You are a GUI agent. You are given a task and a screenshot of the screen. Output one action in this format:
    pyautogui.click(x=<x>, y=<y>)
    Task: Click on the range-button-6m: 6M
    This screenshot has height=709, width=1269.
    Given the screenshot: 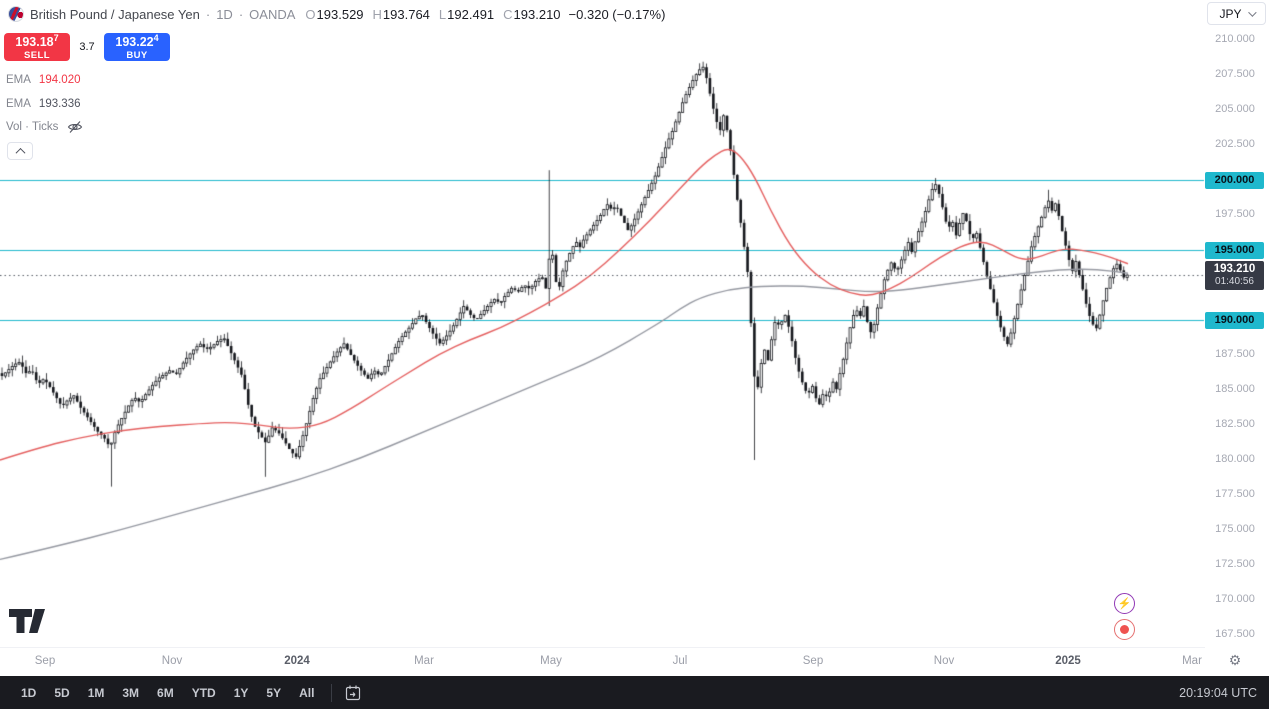 What is the action you would take?
    pyautogui.click(x=165, y=693)
    